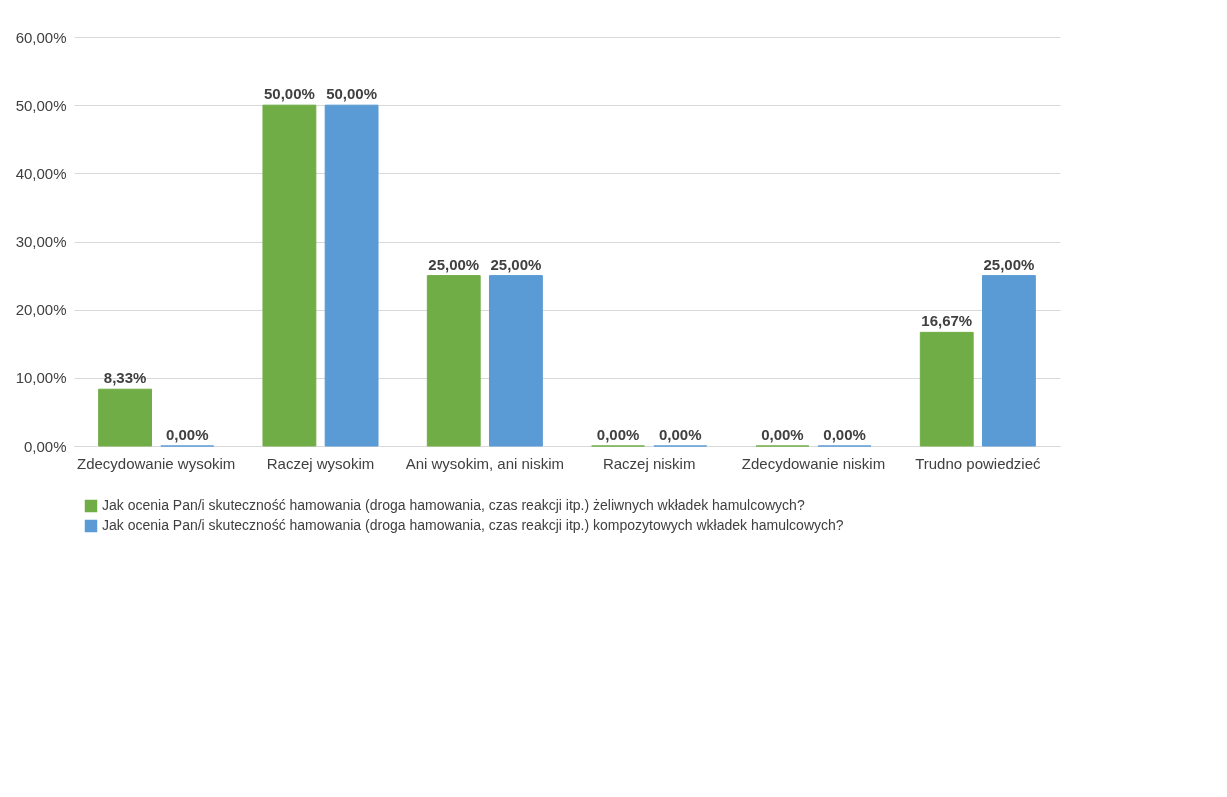 This screenshot has width=1227, height=797. What do you see at coordinates (45, 446) in the screenshot?
I see `y-tick-label: 0,00%` at bounding box center [45, 446].